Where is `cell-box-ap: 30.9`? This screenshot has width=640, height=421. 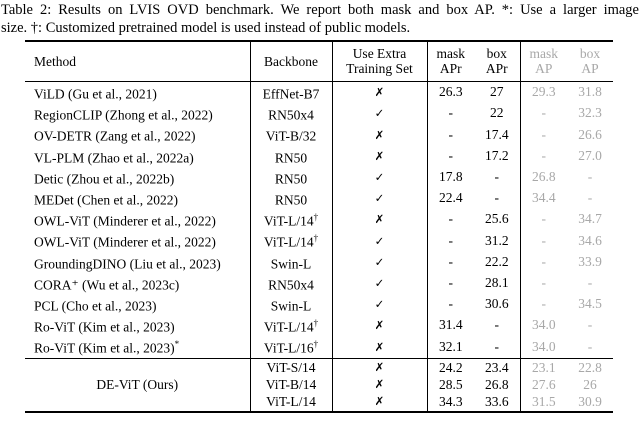 cell-box-ap: 30.9 is located at coordinates (590, 402).